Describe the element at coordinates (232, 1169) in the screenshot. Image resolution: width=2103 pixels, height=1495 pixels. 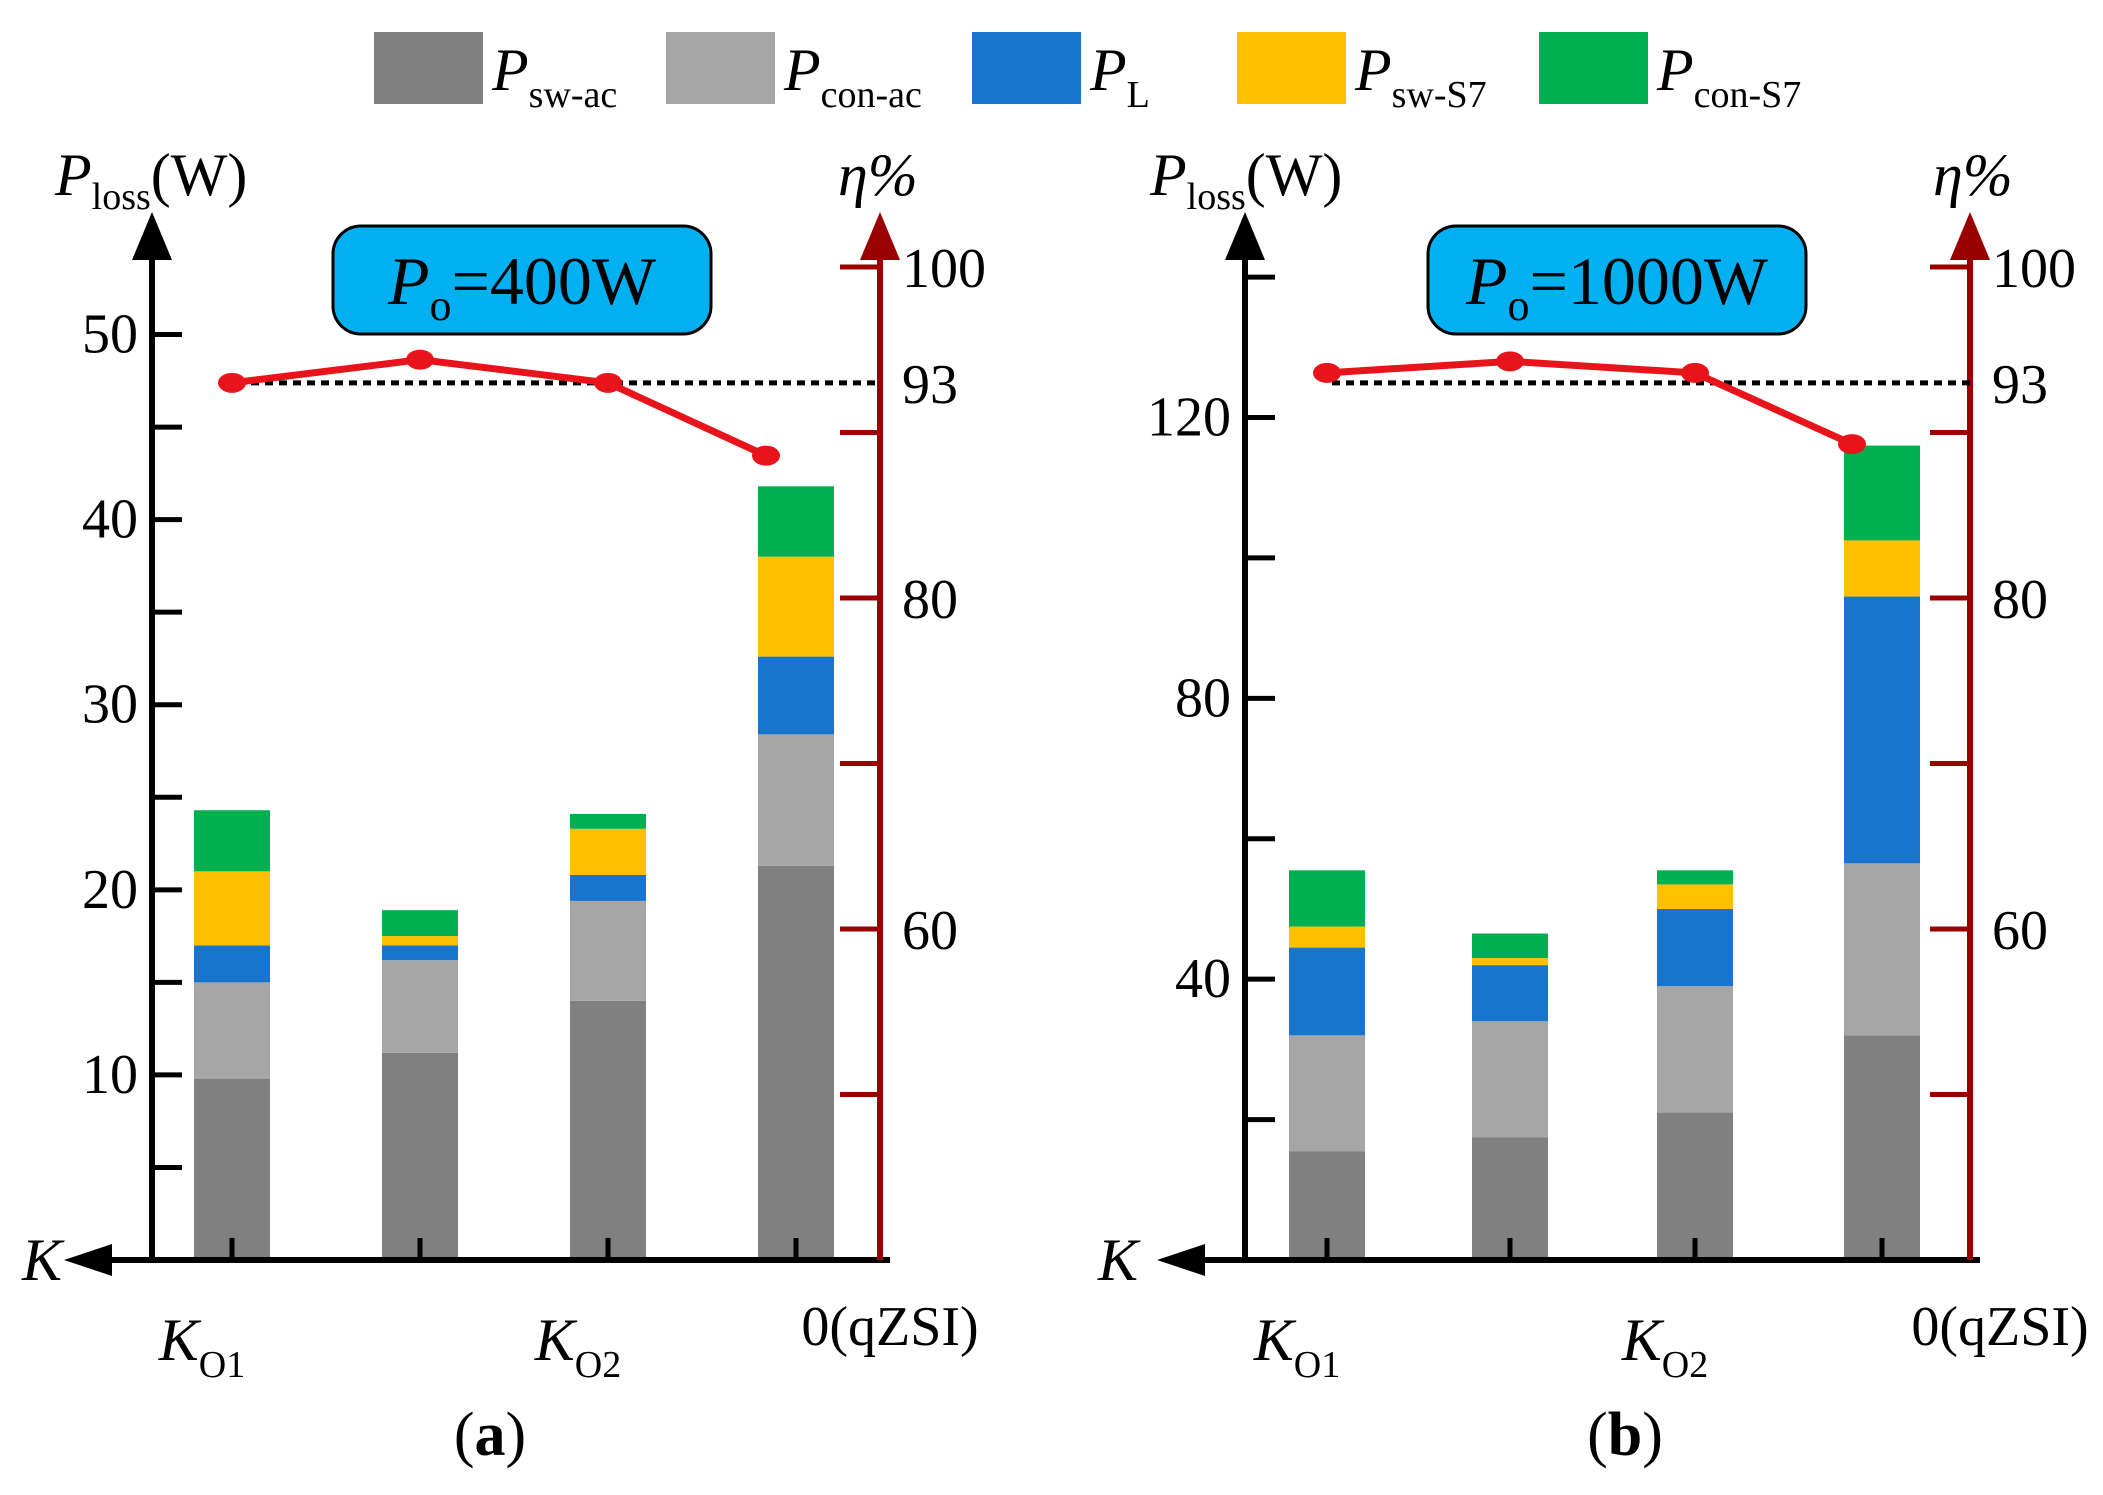
I see `bar-Psw-ac-cat1` at that location.